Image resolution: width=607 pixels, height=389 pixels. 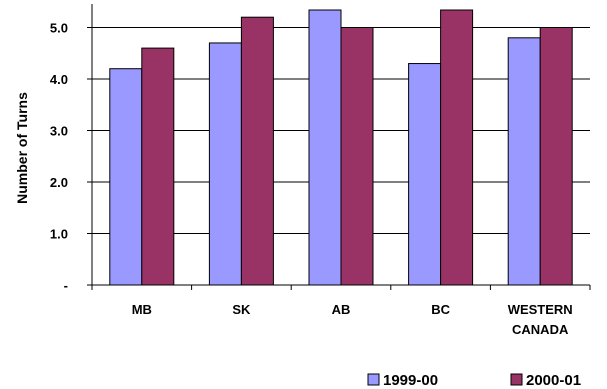 I want to click on y-tick-label: 2.0, so click(x=59, y=182).